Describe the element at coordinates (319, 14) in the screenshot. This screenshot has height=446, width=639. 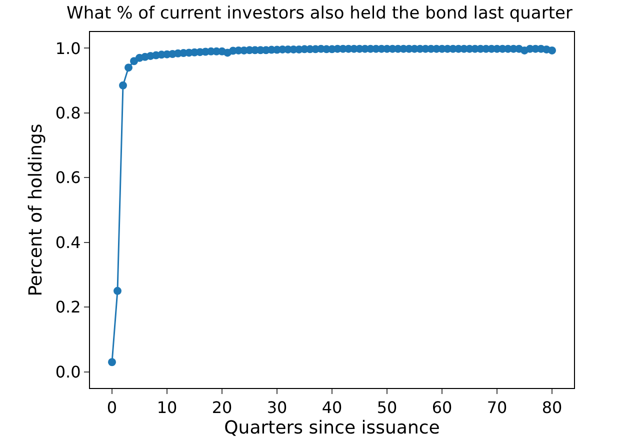
I see `chart-title: What % of current investors also held the bond last quarter` at that location.